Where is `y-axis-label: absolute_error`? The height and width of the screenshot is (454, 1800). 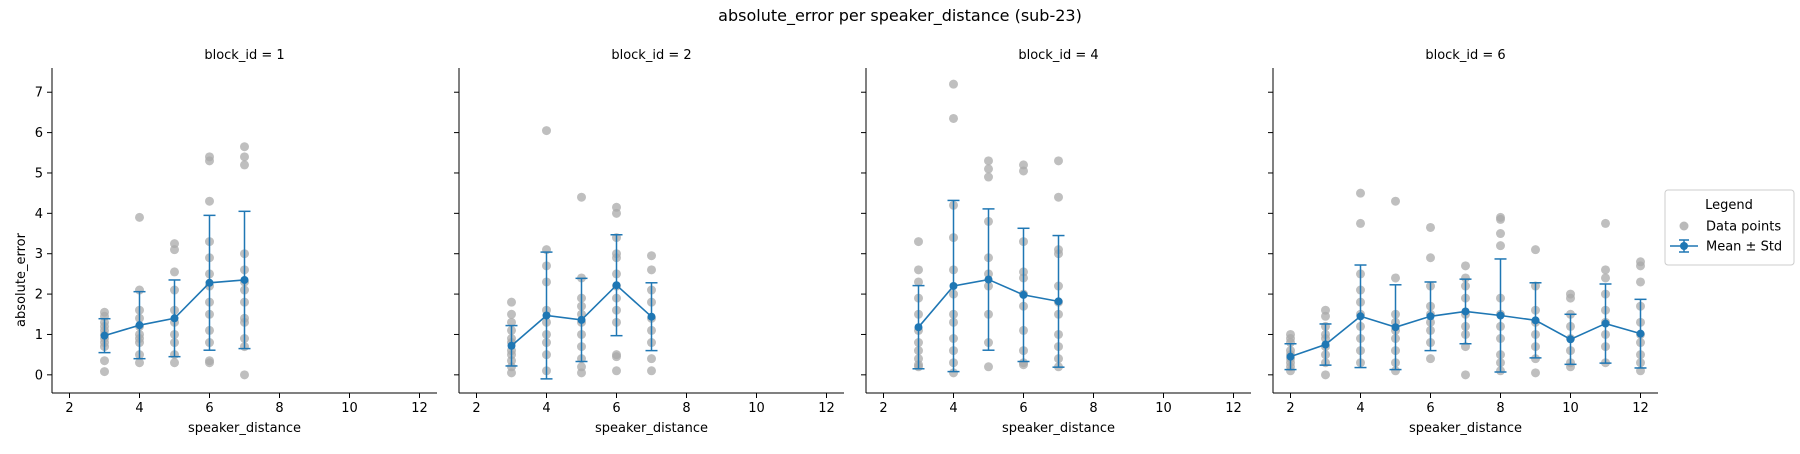 y-axis-label: absolute_error is located at coordinates (21, 279).